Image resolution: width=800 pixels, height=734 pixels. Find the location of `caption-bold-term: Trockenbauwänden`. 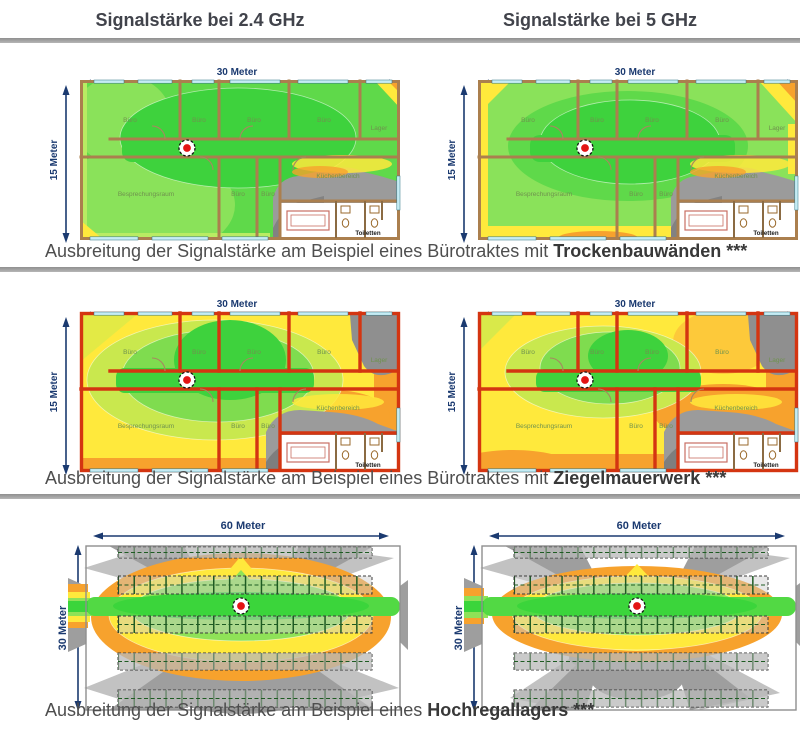

caption-bold-term: Trockenbauwänden is located at coordinates (637, 251).